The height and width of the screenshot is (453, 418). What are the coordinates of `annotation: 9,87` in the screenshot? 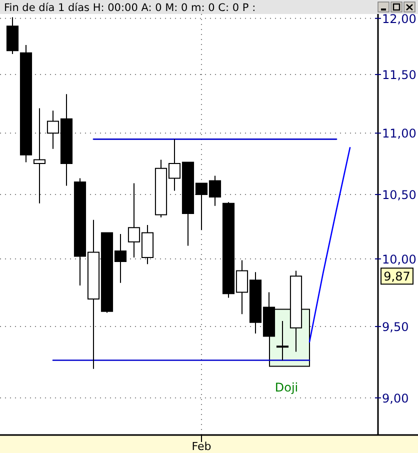 It's located at (397, 277).